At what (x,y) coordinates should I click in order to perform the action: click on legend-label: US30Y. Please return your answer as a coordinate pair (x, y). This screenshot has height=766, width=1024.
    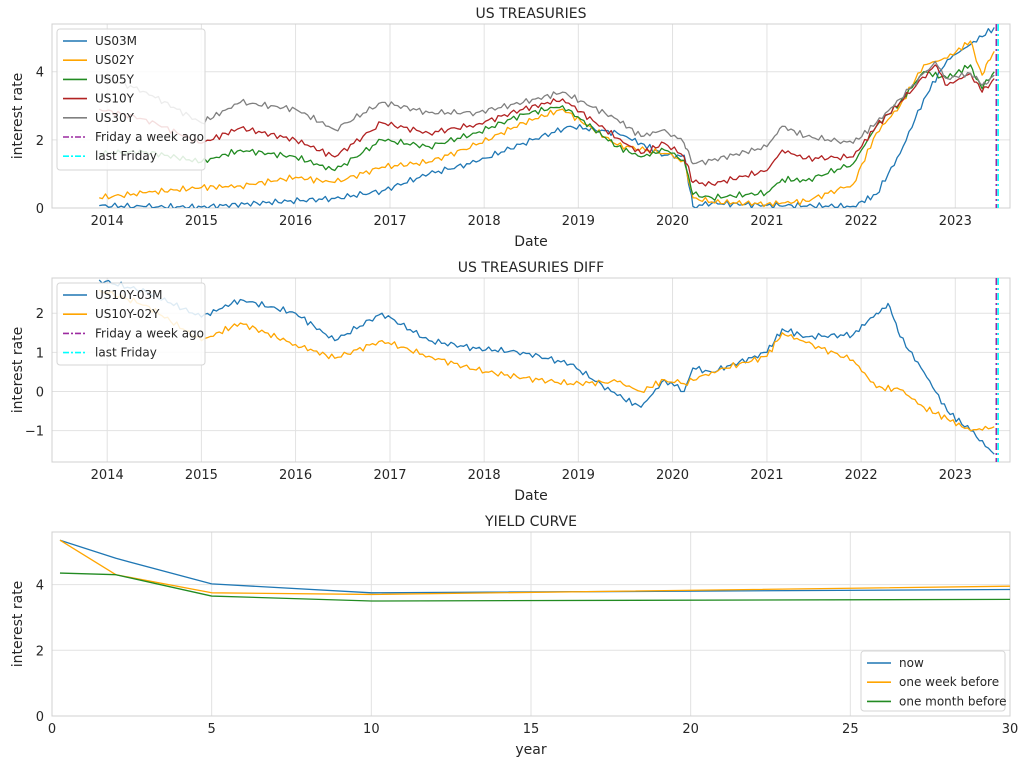
    Looking at the image, I should click on (115, 118).